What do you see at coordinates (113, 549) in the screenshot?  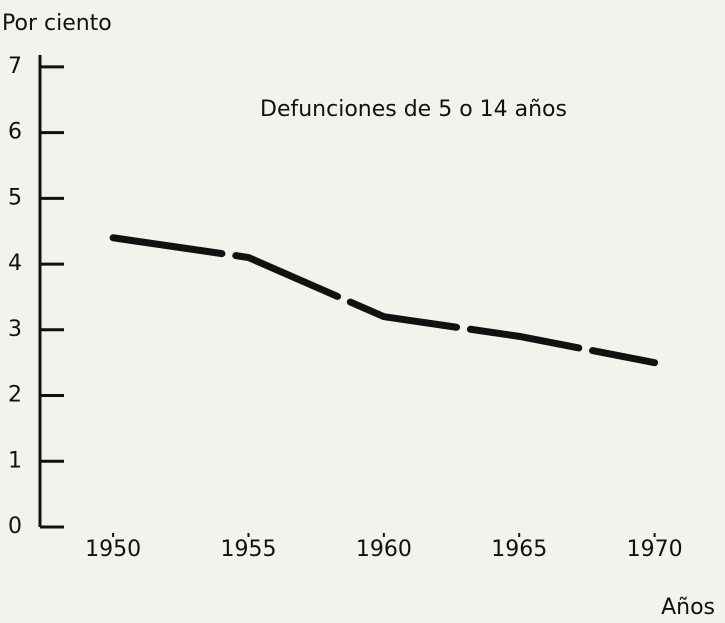 I see `x-tick-label: 1950` at bounding box center [113, 549].